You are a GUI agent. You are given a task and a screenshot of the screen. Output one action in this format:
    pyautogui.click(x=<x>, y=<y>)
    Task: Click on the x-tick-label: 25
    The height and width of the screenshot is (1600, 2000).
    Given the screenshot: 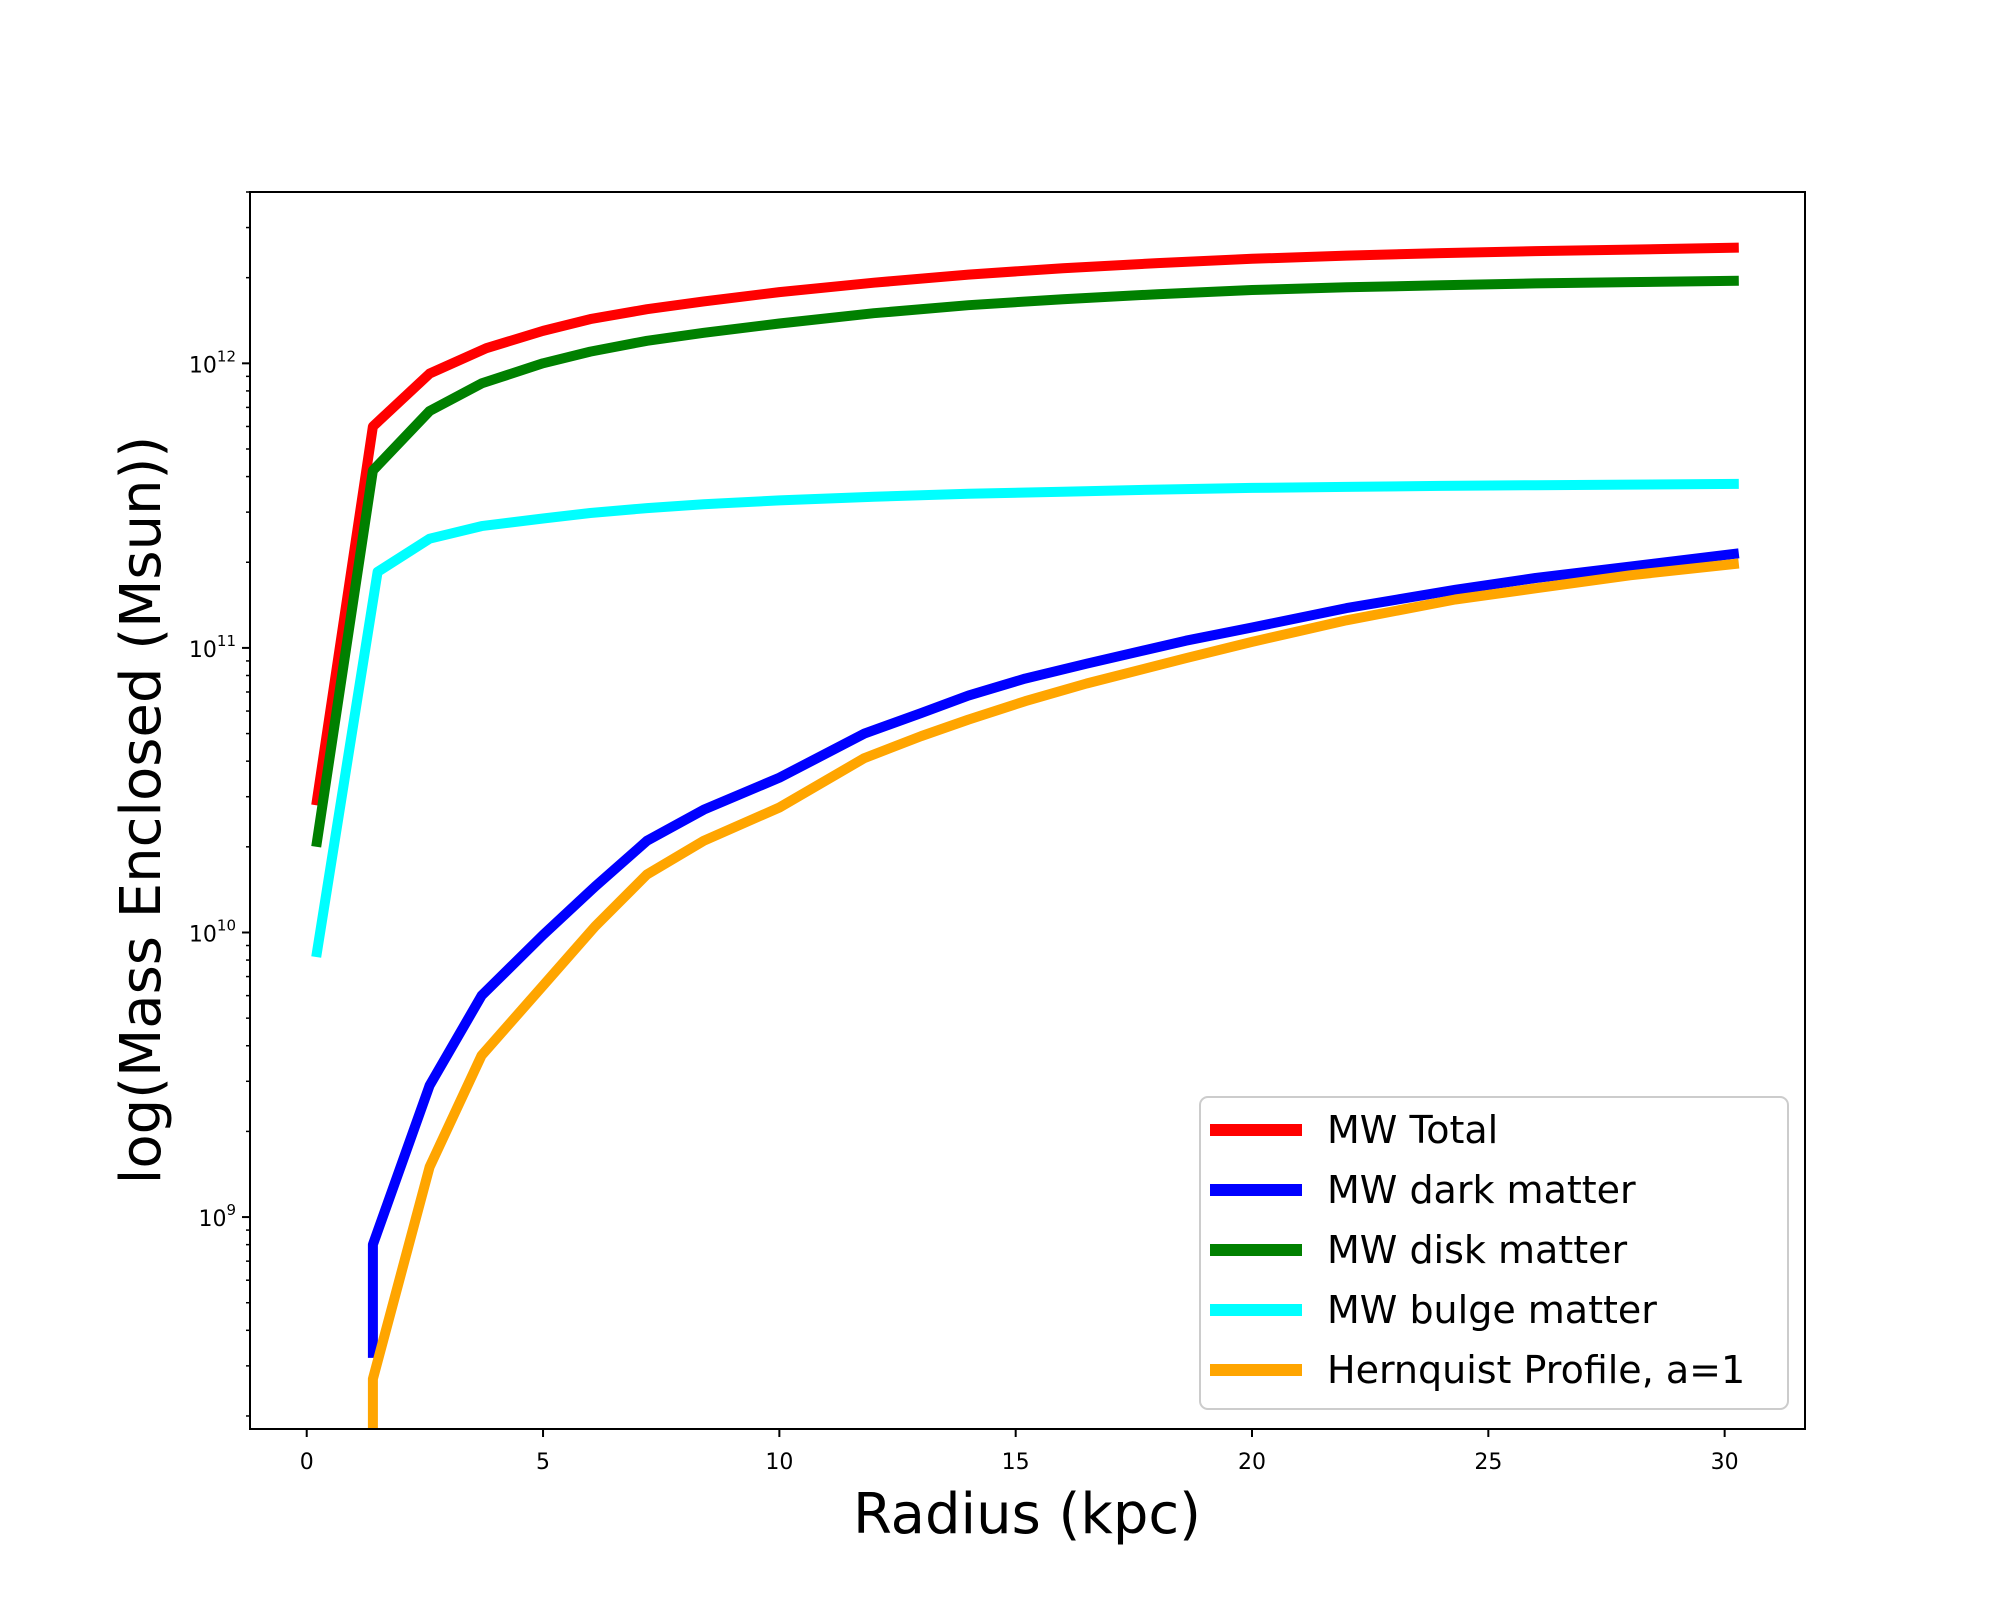 What is the action you would take?
    pyautogui.click(x=1488, y=1462)
    